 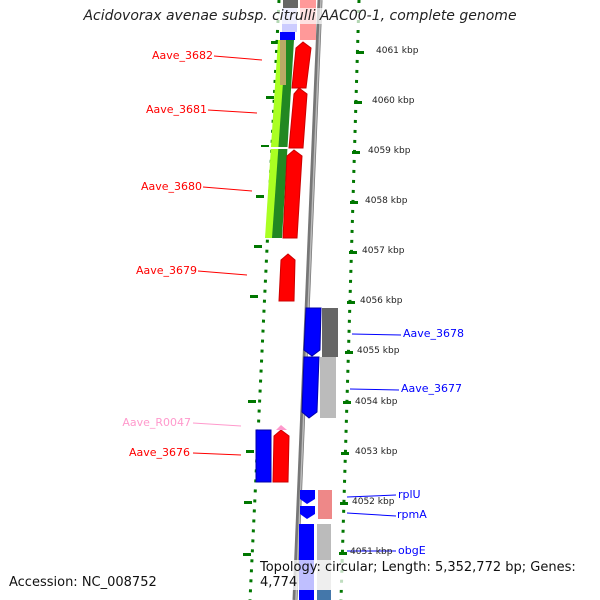 What do you see at coordinates (412, 514) in the screenshot?
I see `gene-label-rpma: rpmA` at bounding box center [412, 514].